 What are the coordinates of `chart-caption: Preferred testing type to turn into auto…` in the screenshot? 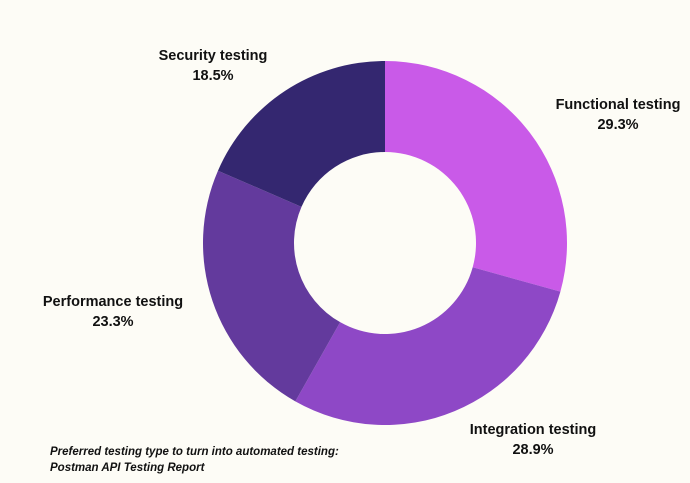 It's located at (194, 460).